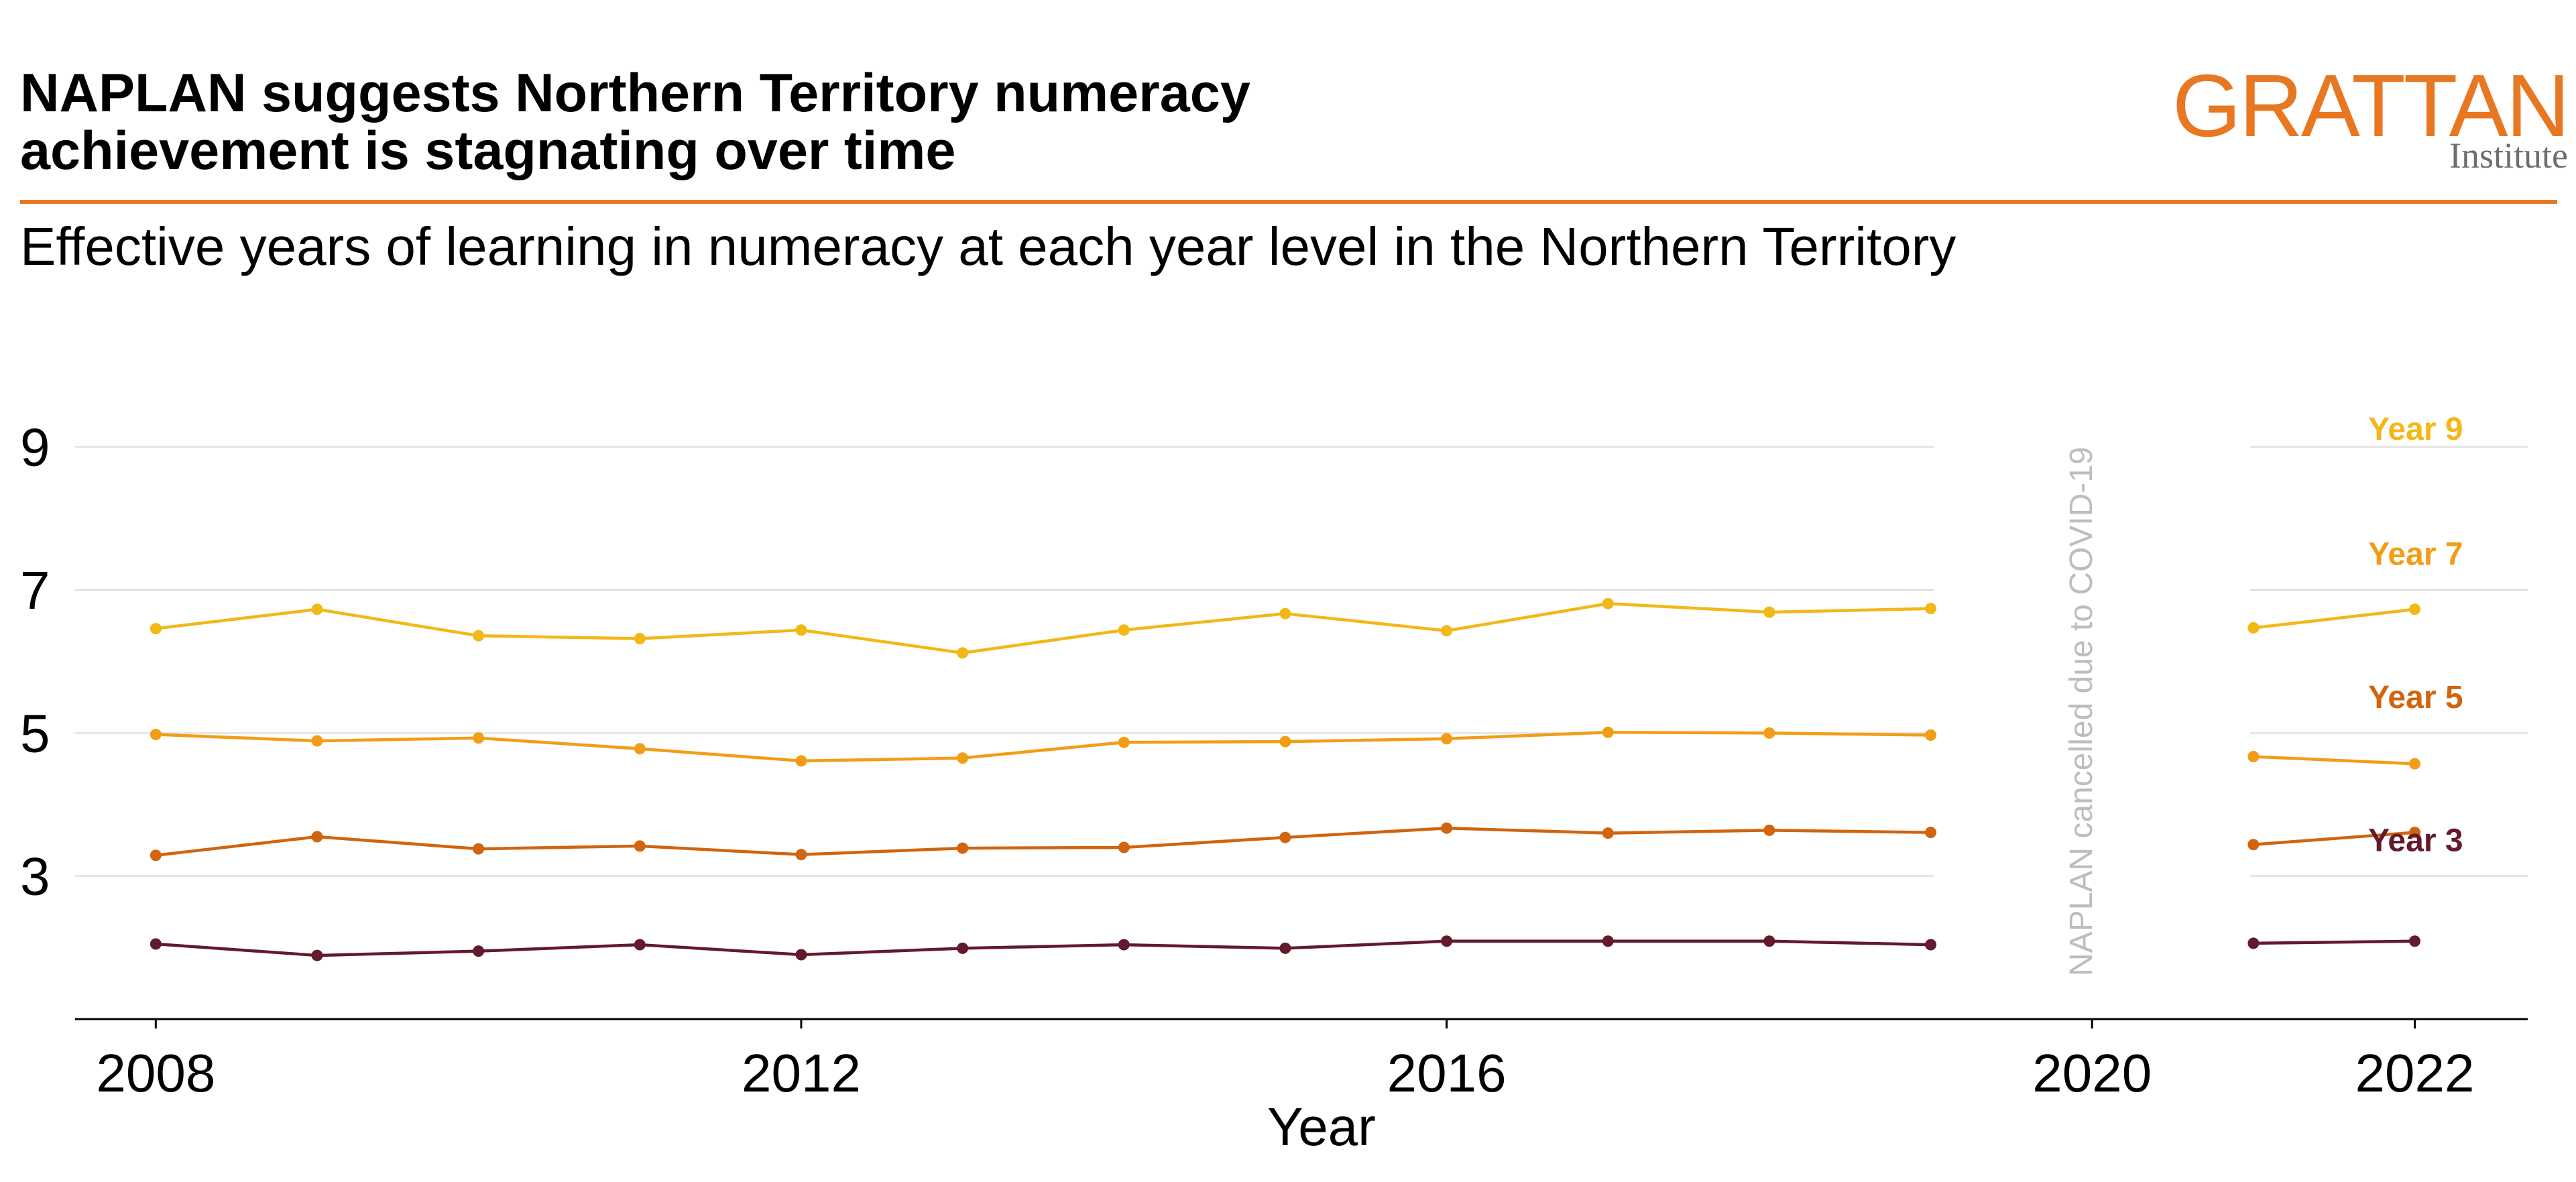 This screenshot has height=1182, width=2576. Describe the element at coordinates (1285, 613) in the screenshot. I see `data-point-year-9-2015` at that location.